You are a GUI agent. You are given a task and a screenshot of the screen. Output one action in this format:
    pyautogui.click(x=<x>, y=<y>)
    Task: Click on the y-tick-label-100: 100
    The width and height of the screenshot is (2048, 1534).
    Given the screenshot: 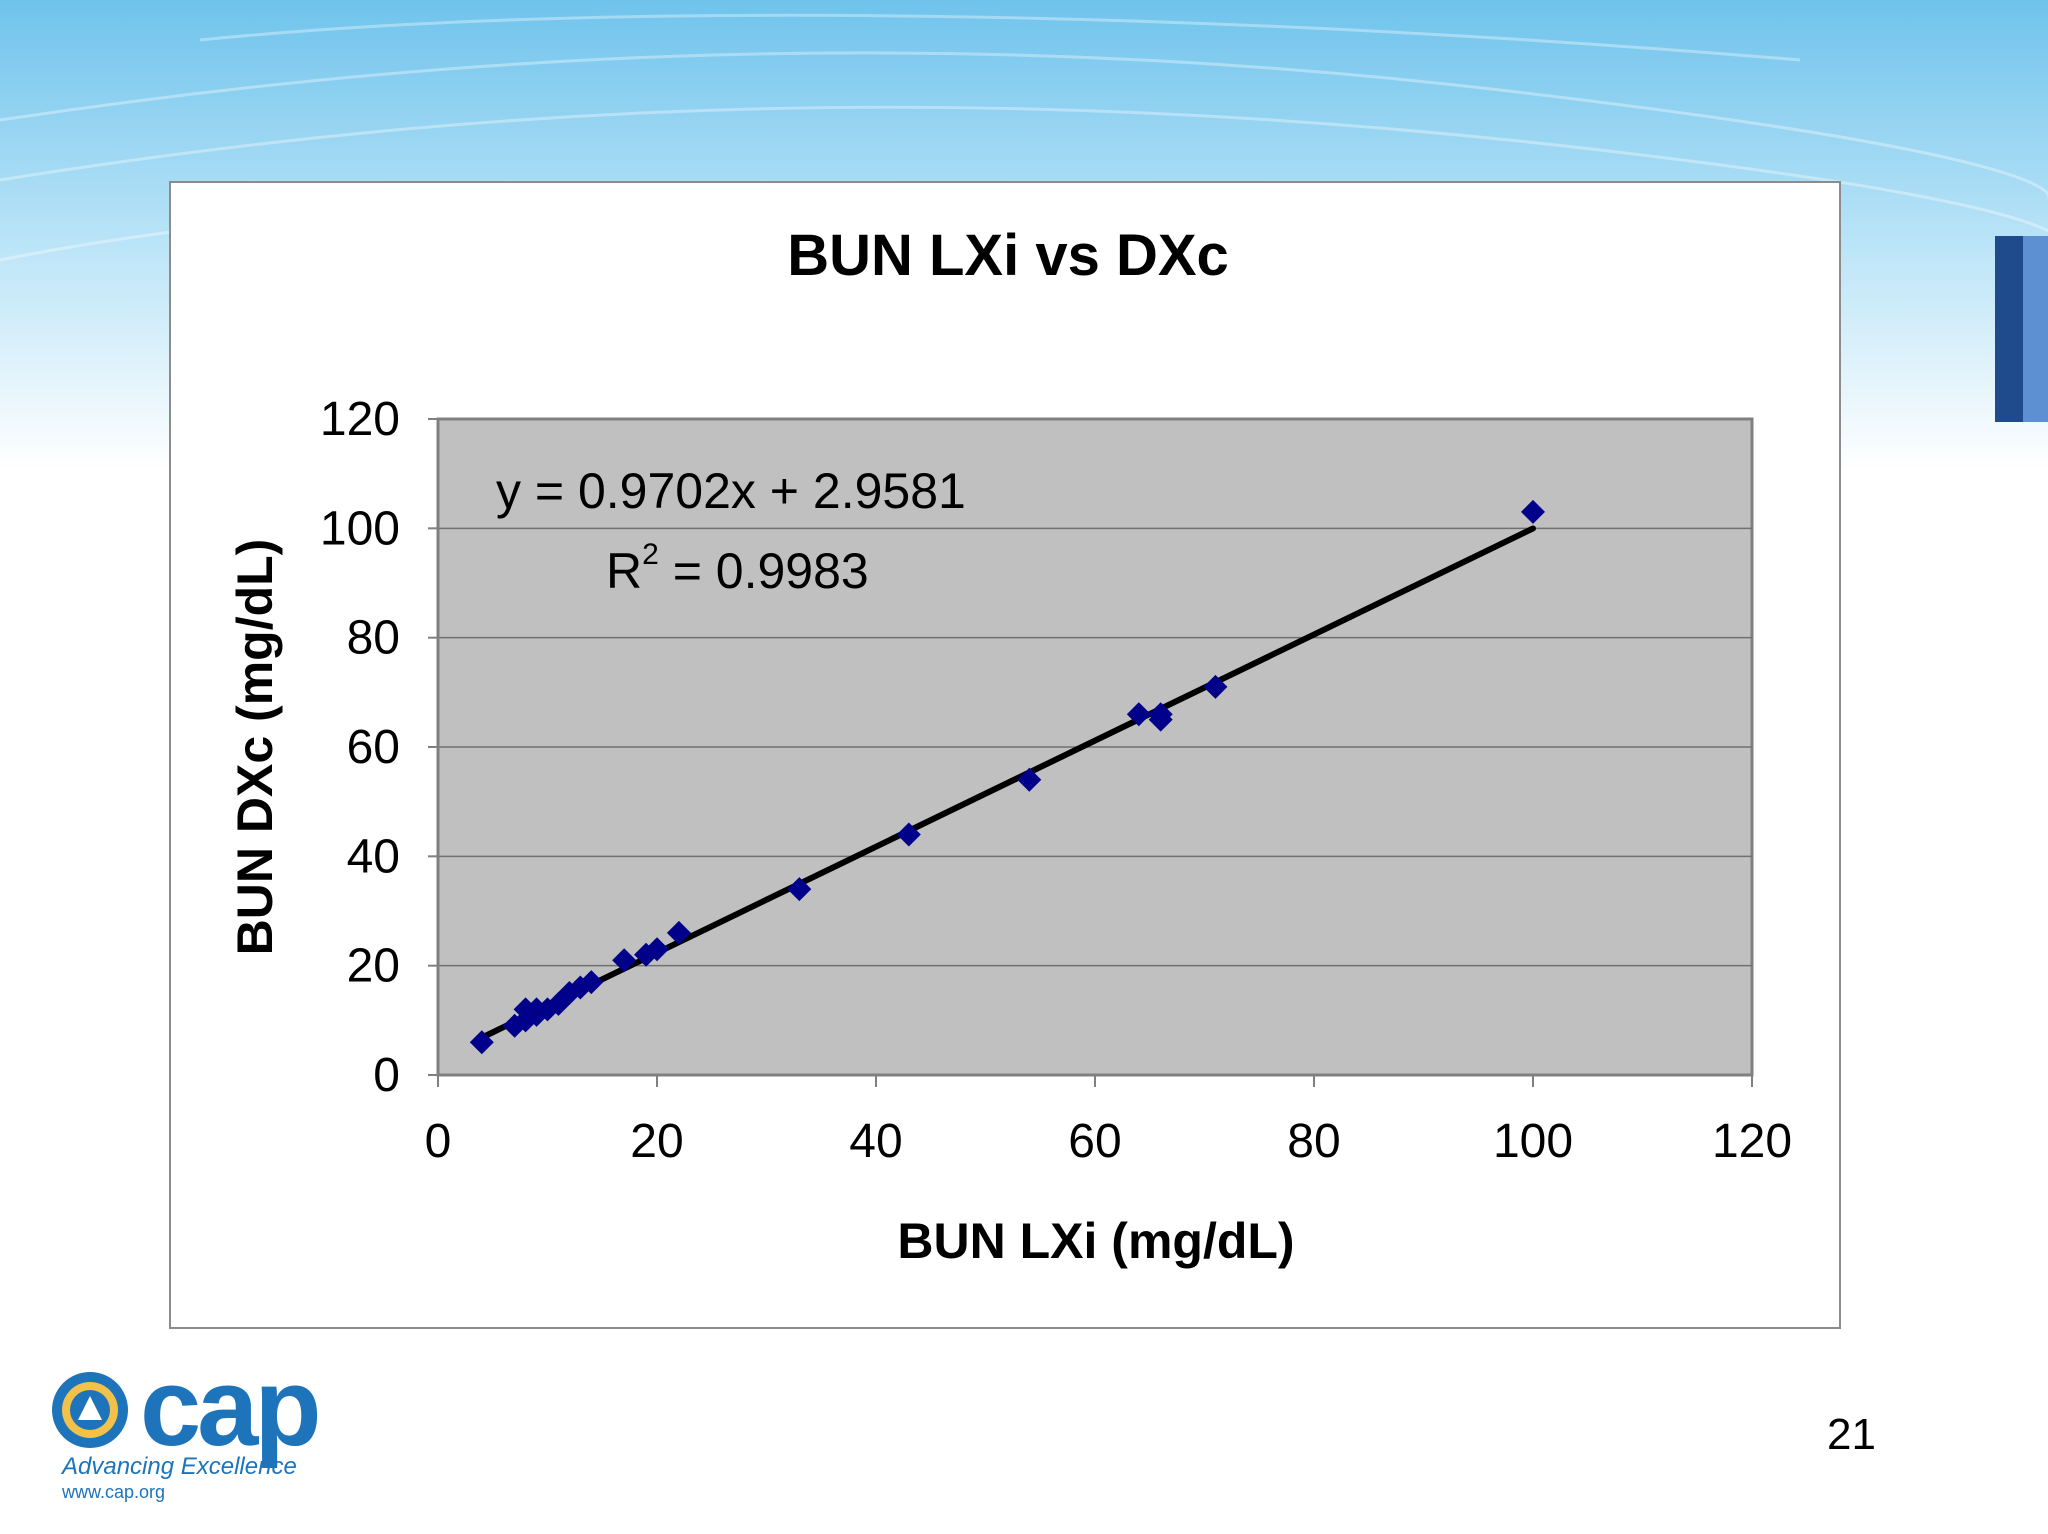 What is the action you would take?
    pyautogui.click(x=360, y=528)
    